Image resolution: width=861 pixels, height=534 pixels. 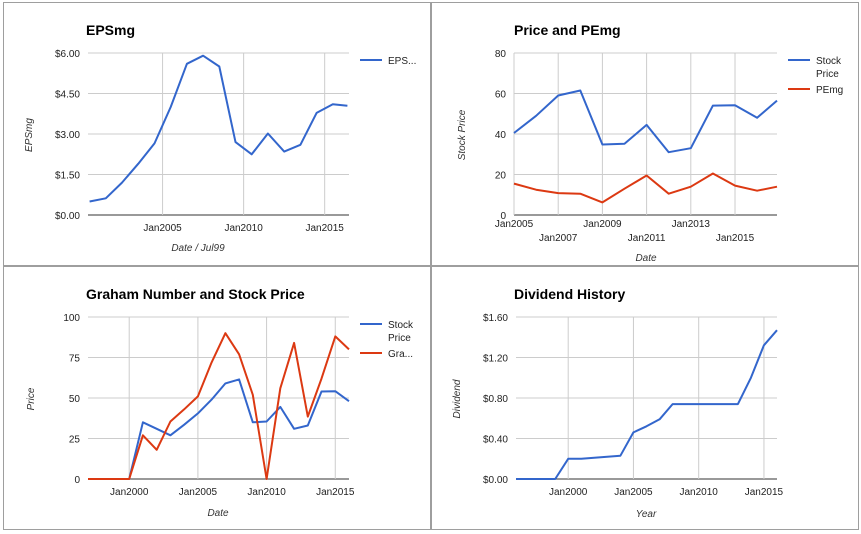 I want to click on legend-label-2: PEmg, so click(x=829, y=90).